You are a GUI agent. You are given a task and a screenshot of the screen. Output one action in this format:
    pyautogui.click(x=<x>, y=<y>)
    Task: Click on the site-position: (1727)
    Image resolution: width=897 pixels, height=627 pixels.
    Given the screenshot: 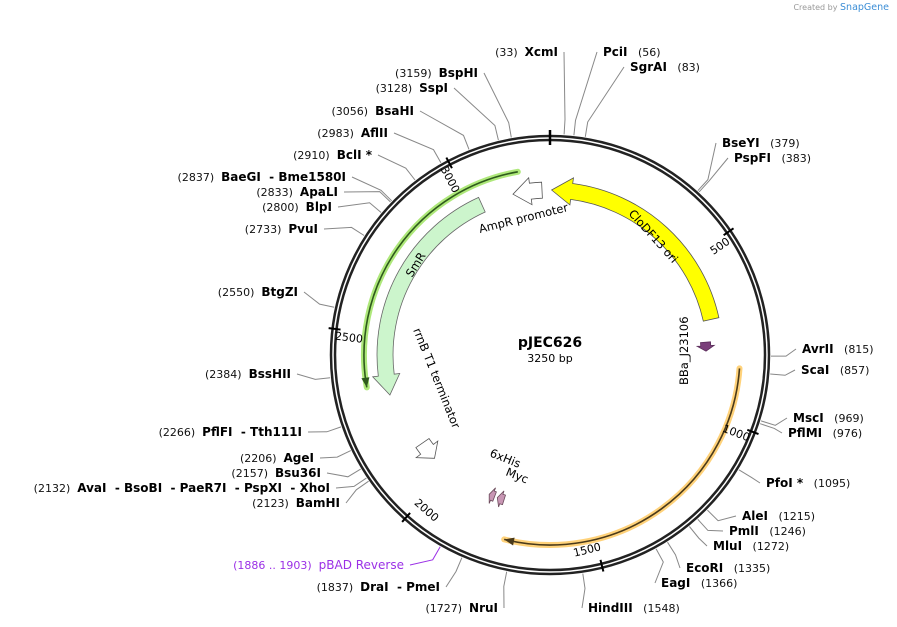 What is the action you would take?
    pyautogui.click(x=447, y=608)
    